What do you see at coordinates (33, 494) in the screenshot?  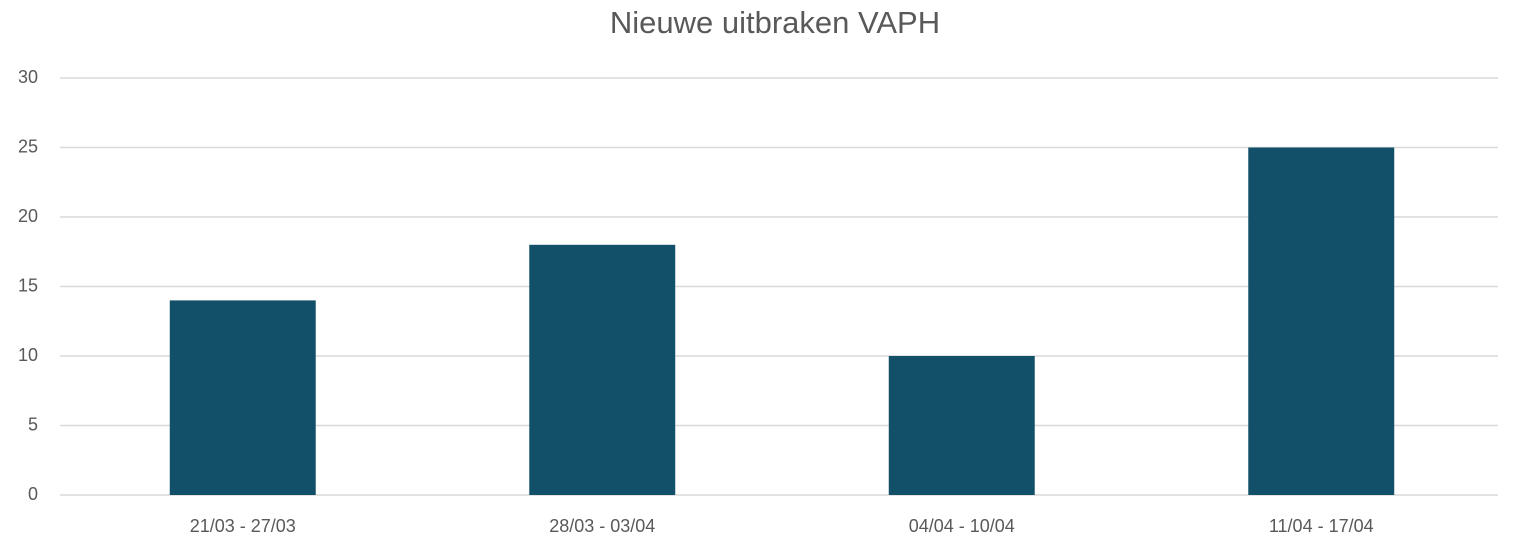 I see `y-tick-label: 0` at bounding box center [33, 494].